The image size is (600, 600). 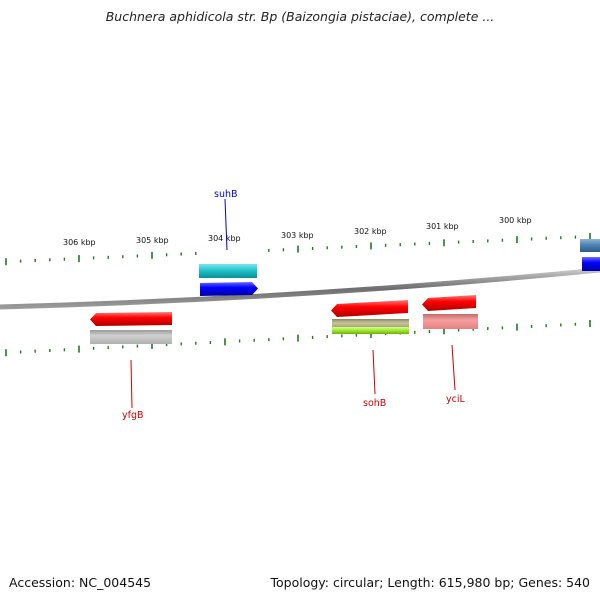 What do you see at coordinates (370, 323) in the screenshot?
I see `sohB-olive-feature` at bounding box center [370, 323].